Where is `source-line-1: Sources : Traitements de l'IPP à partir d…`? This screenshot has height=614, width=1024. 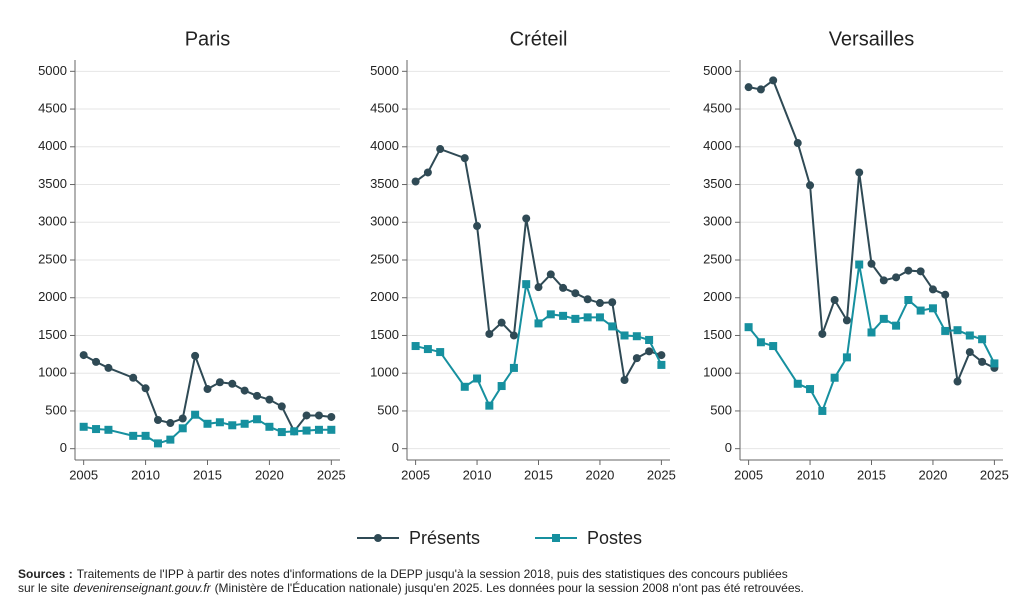
source-line-1: Sources : Traitements de l'IPP à partir d… is located at coordinates (403, 574).